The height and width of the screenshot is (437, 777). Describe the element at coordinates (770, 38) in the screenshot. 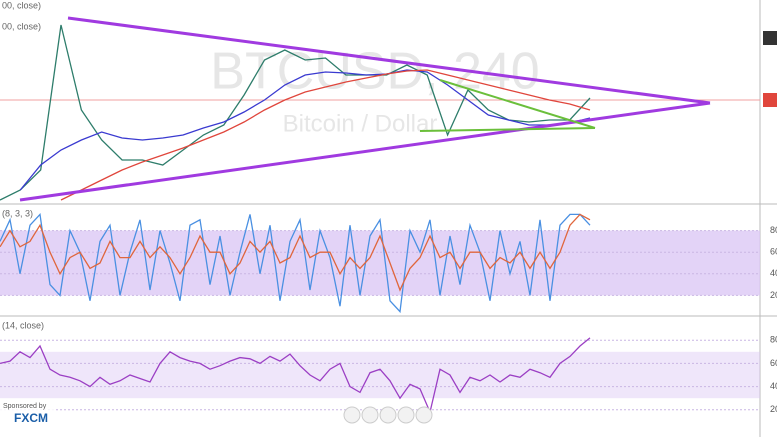

I see `price-marker` at that location.